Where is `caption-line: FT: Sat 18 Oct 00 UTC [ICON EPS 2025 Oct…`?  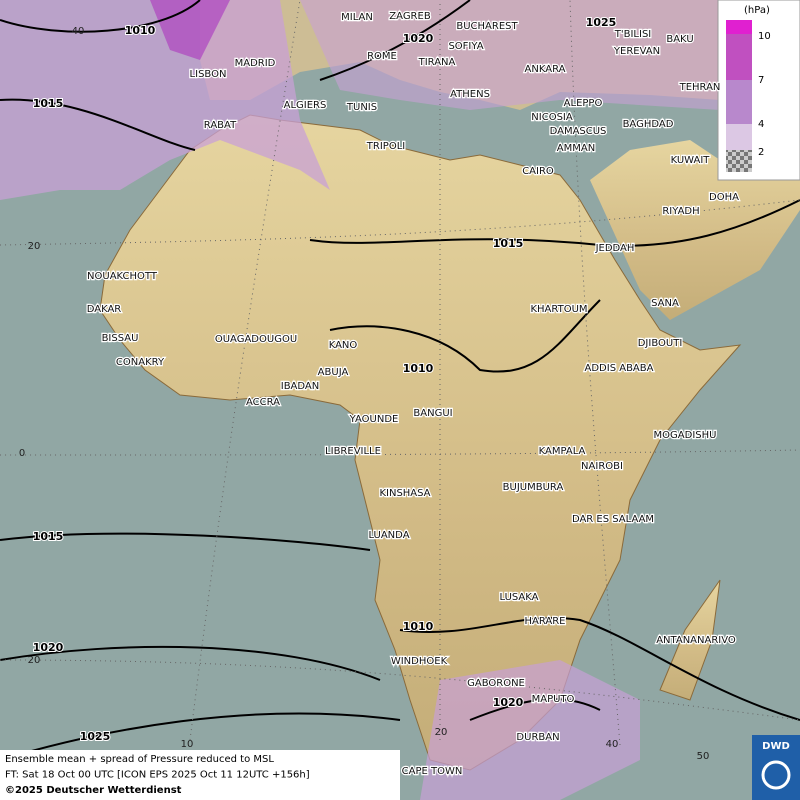 caption-line: FT: Sat 18 Oct 00 UTC [ICON EPS 2025 Oct… is located at coordinates (157, 775).